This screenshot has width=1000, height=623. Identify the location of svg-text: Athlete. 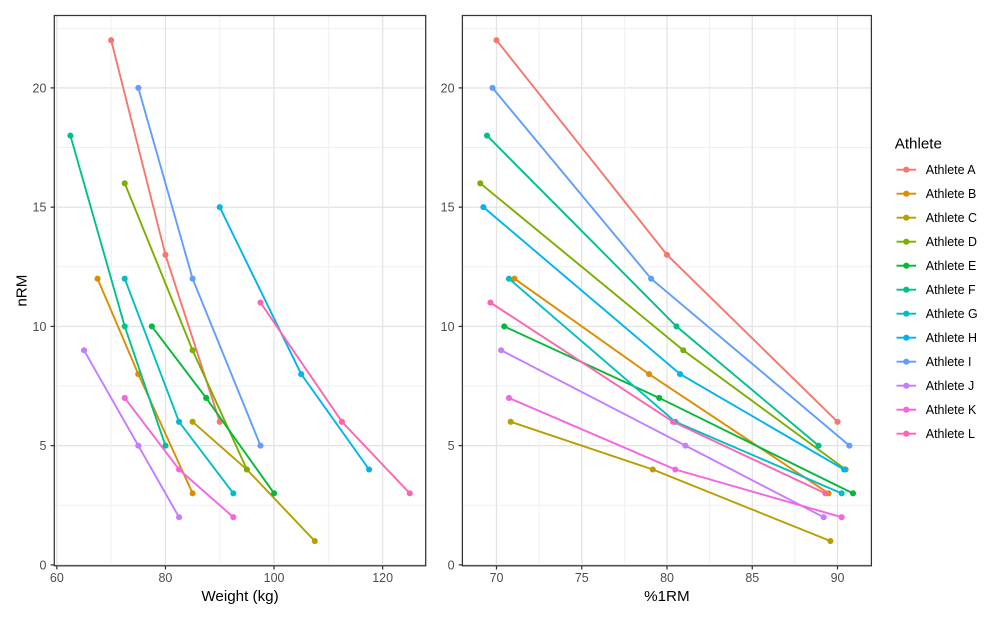
(918, 144).